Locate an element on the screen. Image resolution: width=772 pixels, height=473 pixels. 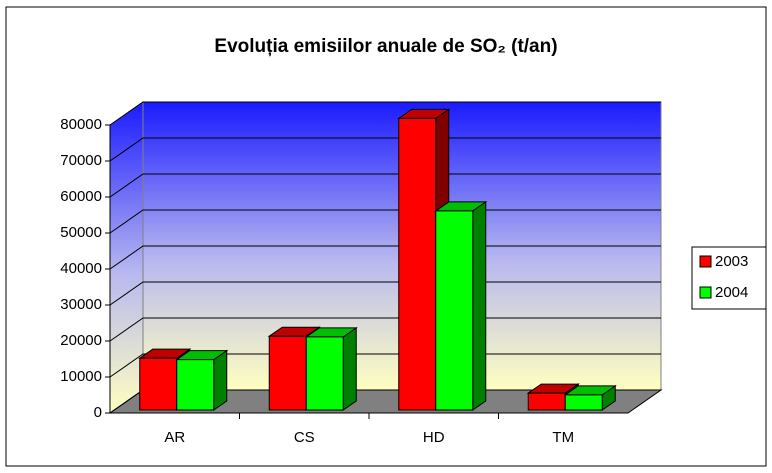
y-tick-label: 30000 is located at coordinates (81, 304).